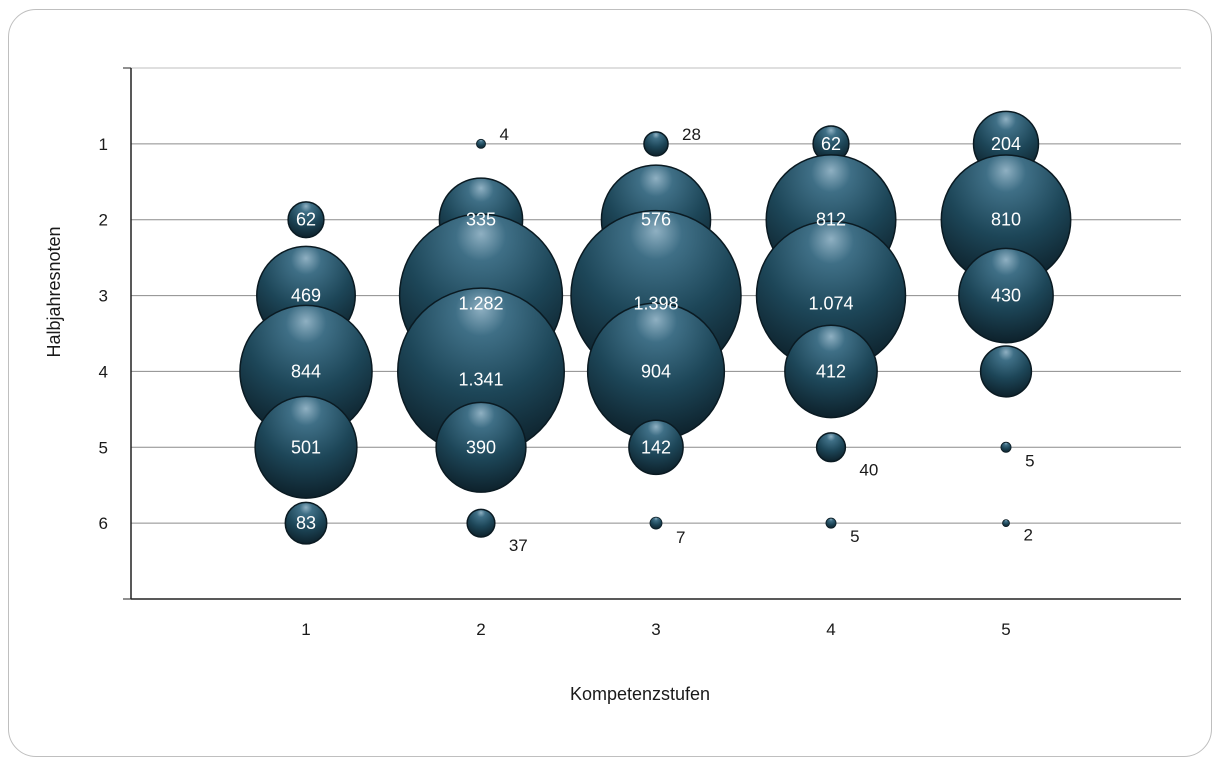  I want to click on data-label: 7, so click(680, 537).